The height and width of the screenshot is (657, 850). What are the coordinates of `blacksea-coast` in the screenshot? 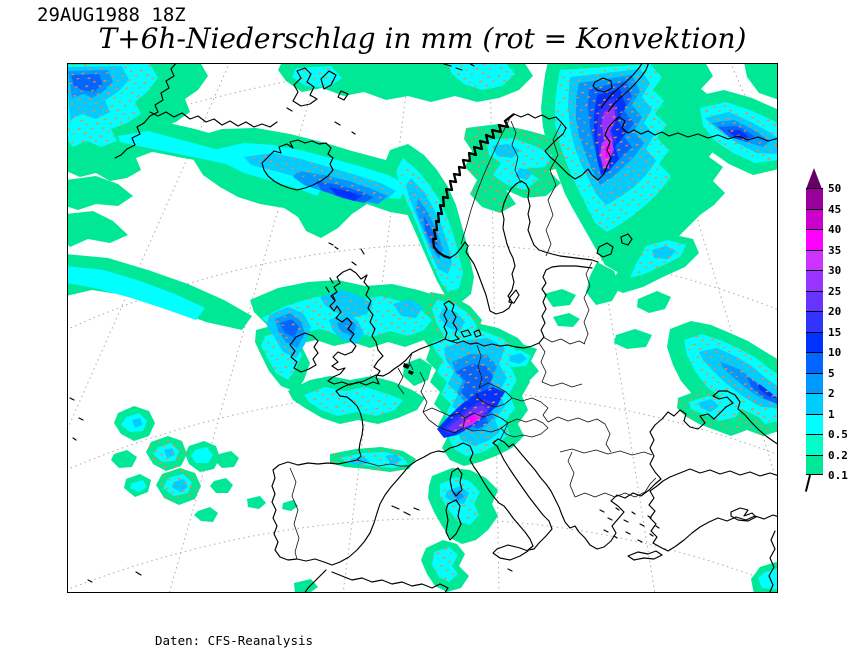 It's located at (713, 441).